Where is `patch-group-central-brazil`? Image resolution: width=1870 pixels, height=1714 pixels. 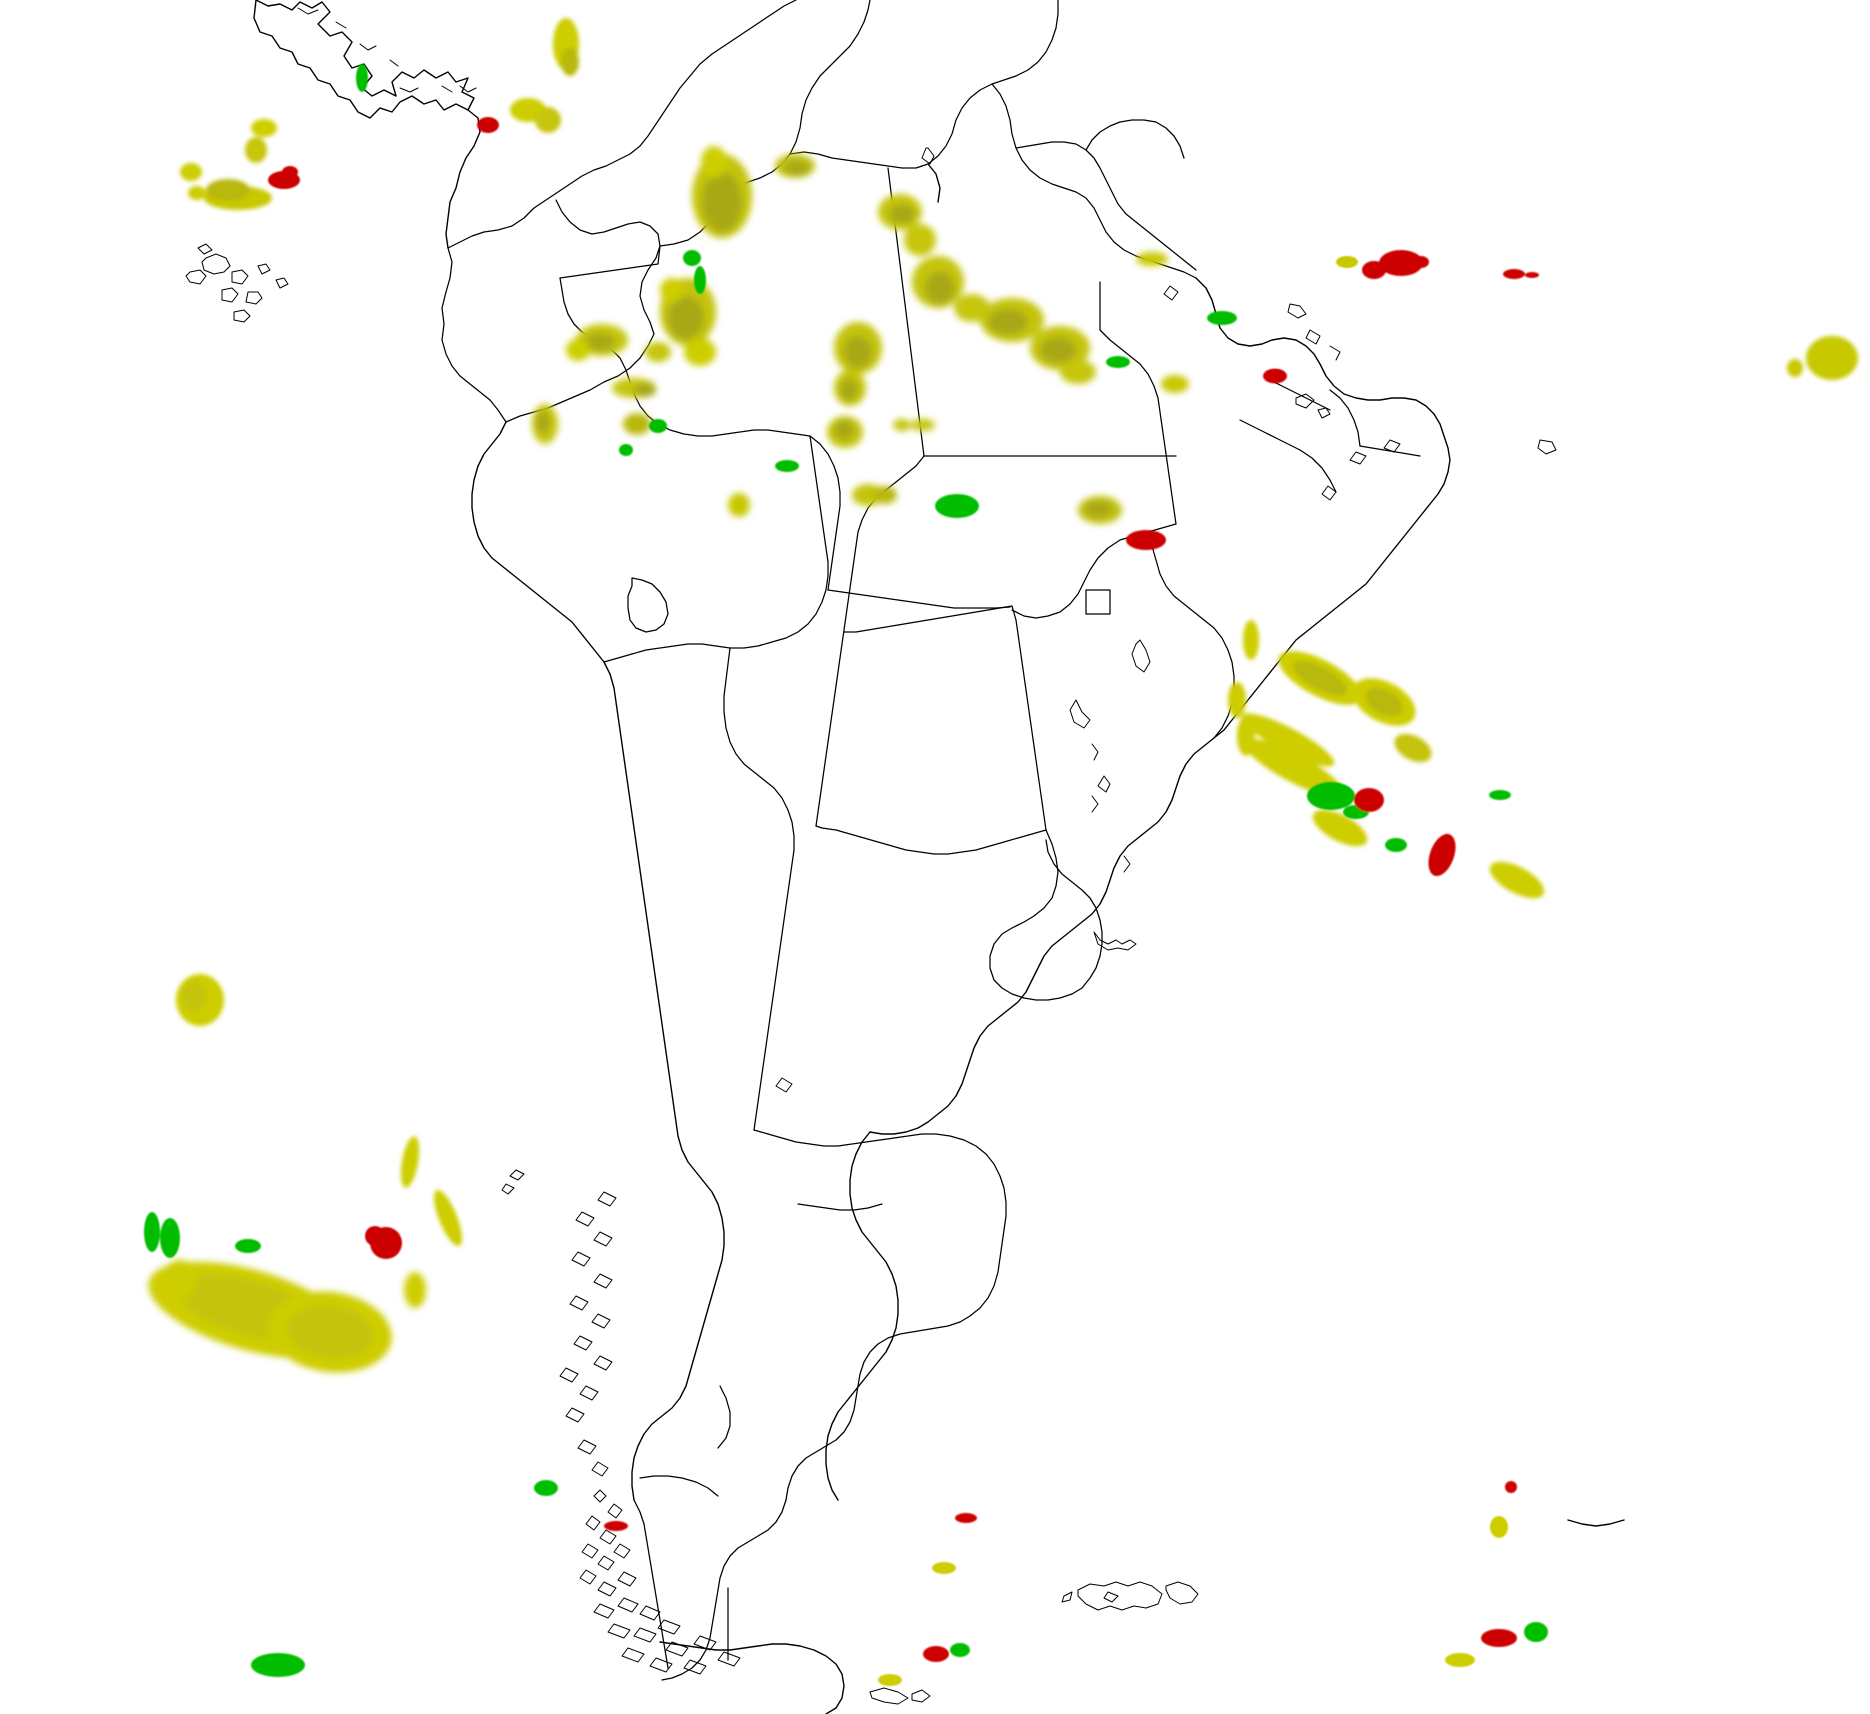
patch-group-central-brazil is located at coordinates (947, 436).